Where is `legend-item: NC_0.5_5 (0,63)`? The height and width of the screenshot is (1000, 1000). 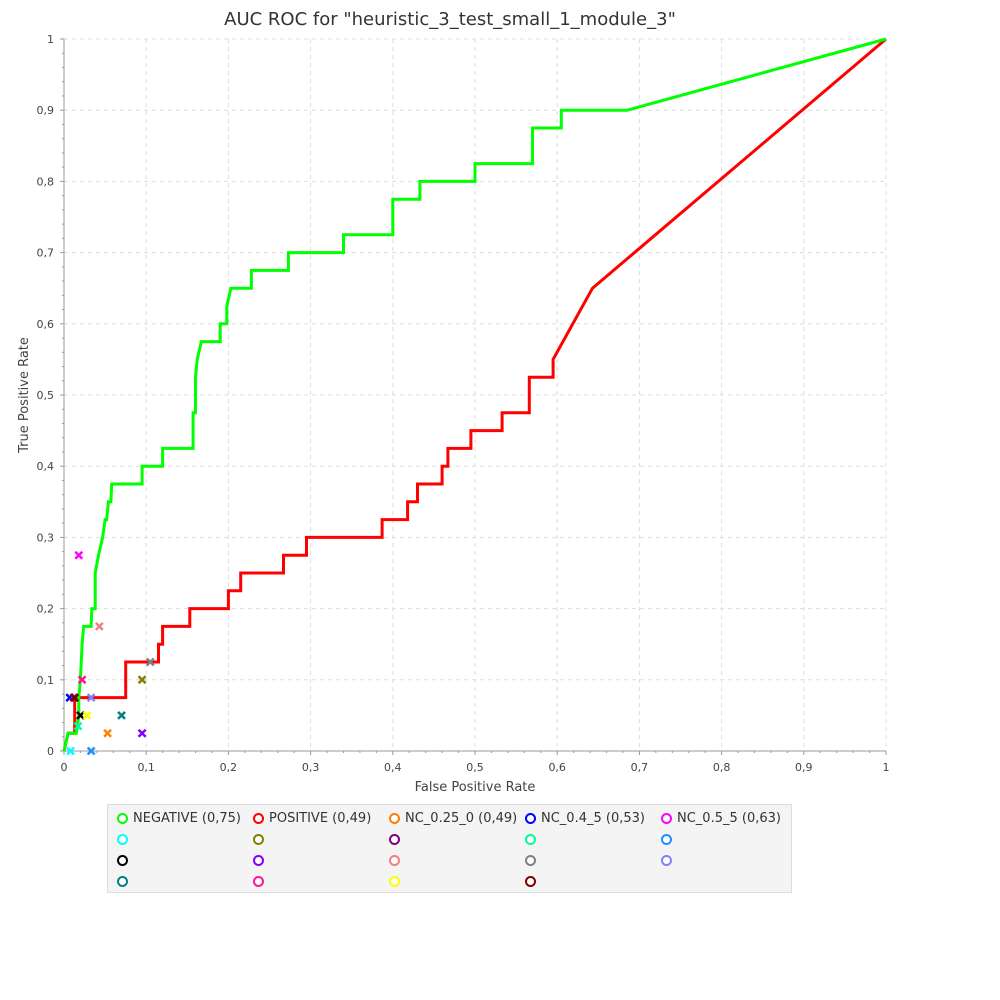
legend-item: NC_0.5_5 (0,63) is located at coordinates (721, 818).